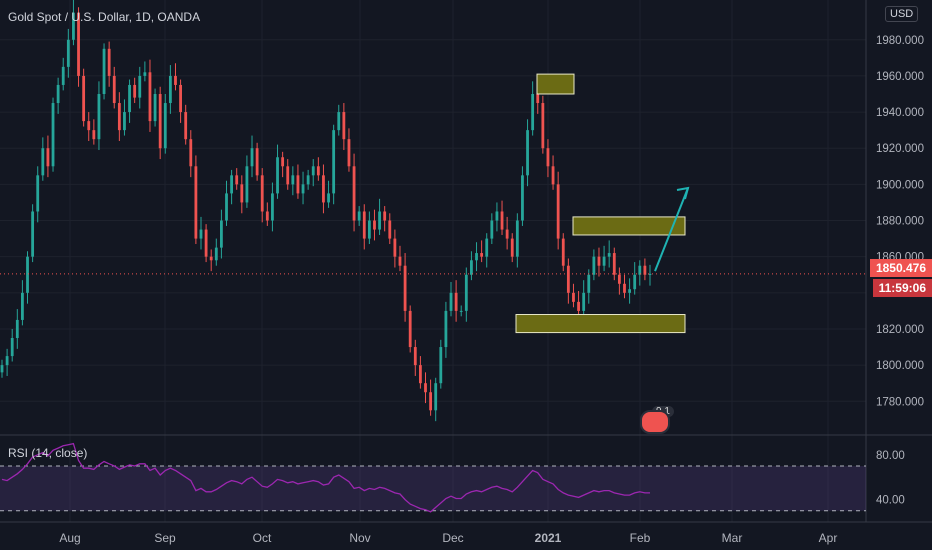  Describe the element at coordinates (901, 14) in the screenshot. I see `currency-button: USD` at that location.